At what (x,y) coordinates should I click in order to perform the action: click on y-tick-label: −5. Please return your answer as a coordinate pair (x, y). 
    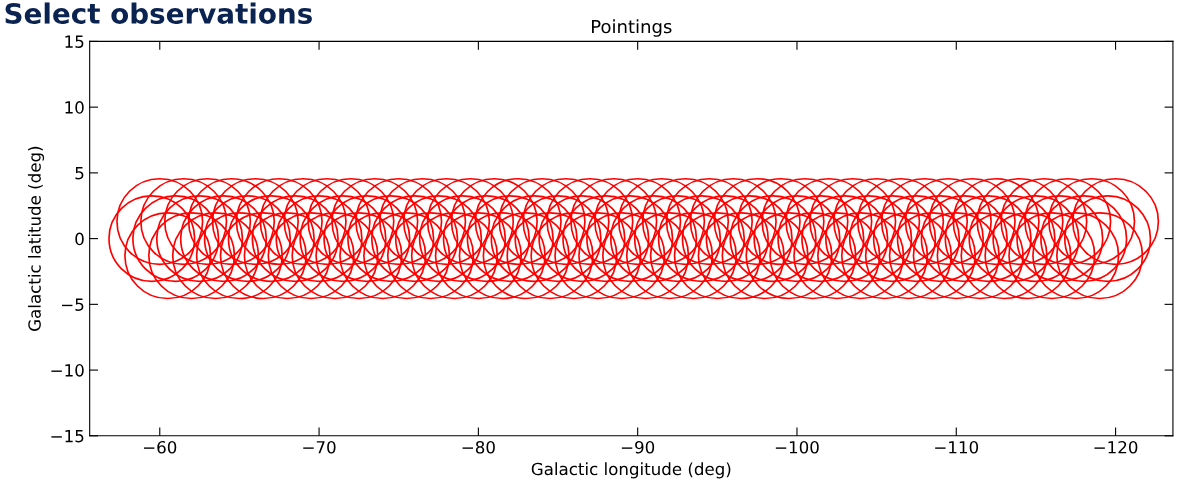
    Looking at the image, I should click on (73, 304).